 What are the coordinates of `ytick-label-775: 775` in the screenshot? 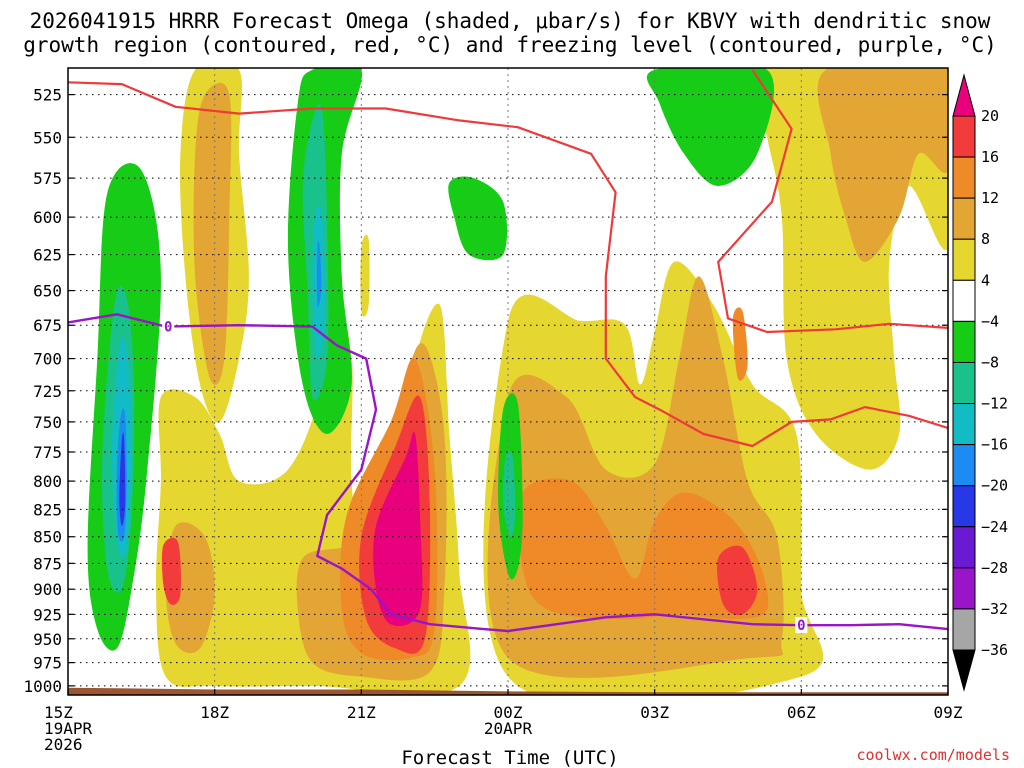 It's located at (47, 452).